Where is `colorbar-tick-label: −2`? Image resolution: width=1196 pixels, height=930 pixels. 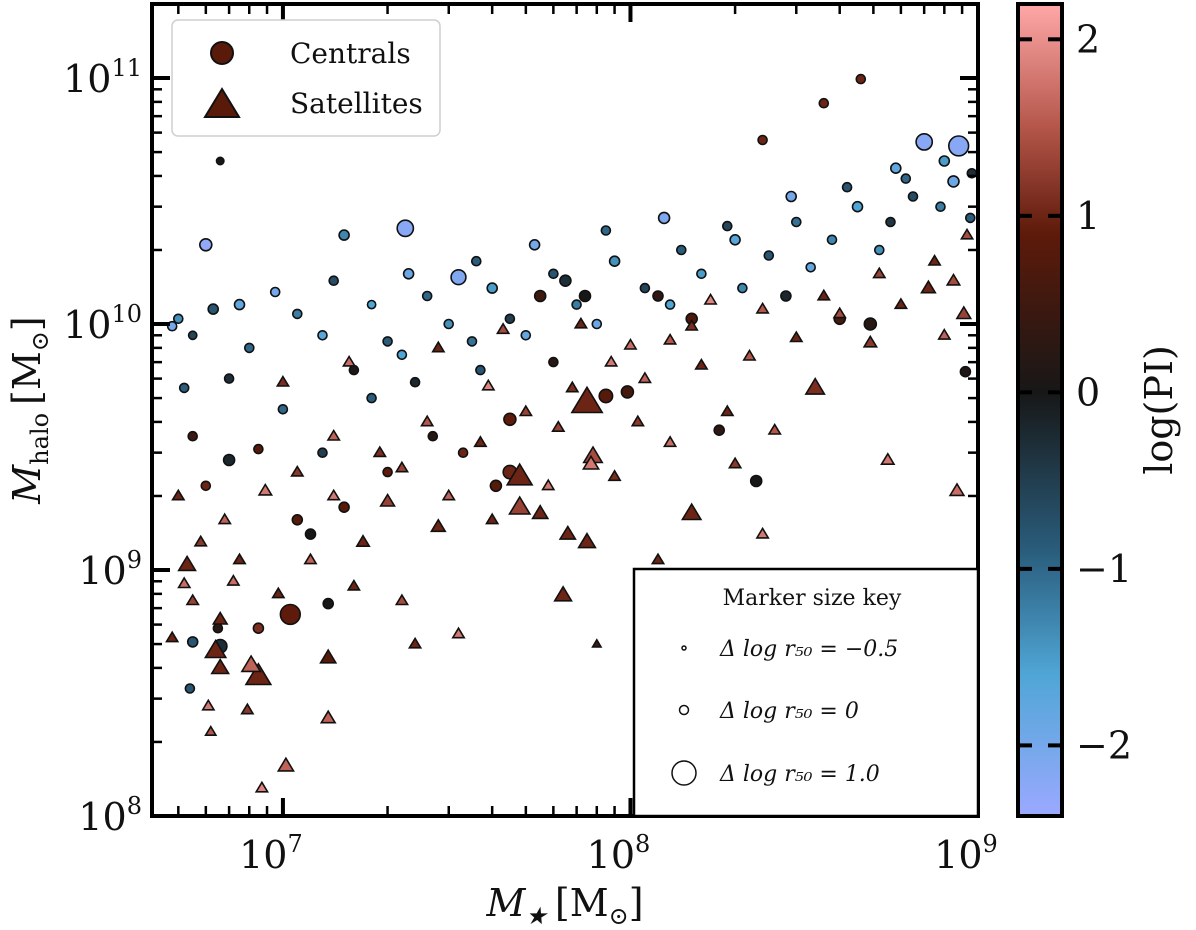 colorbar-tick-label: −2 is located at coordinates (1104, 745).